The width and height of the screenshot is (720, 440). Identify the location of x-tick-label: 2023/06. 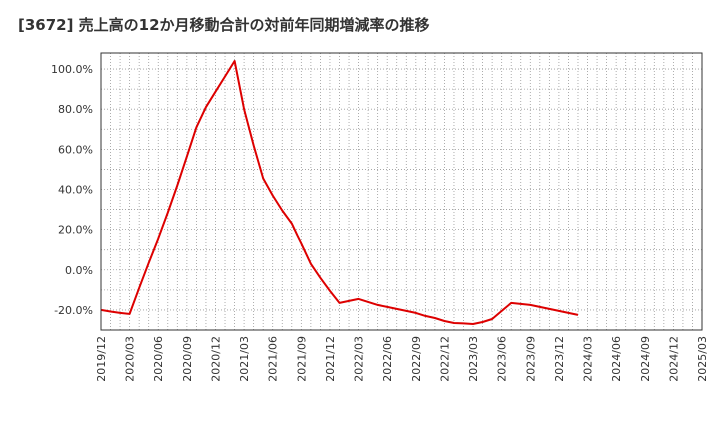
(502, 359).